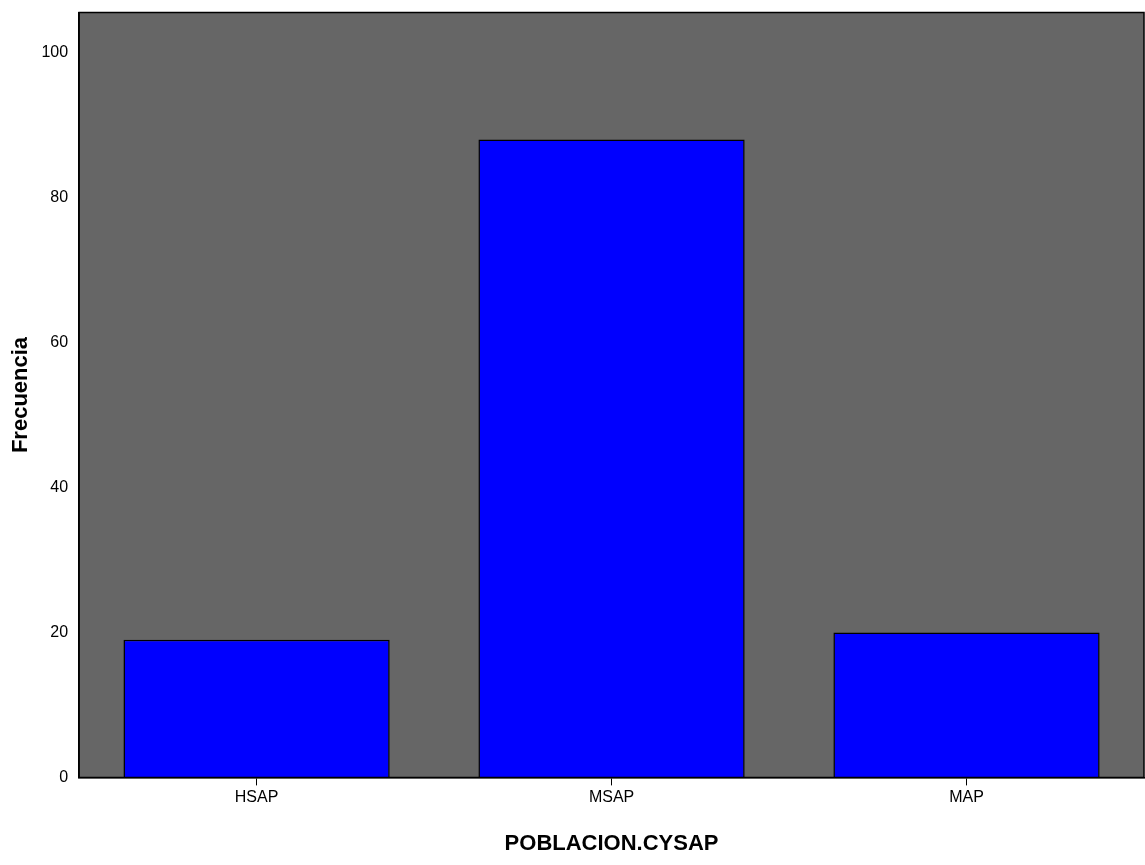 This screenshot has width=1145, height=865. What do you see at coordinates (55, 51) in the screenshot?
I see `y-tick-label: 100` at bounding box center [55, 51].